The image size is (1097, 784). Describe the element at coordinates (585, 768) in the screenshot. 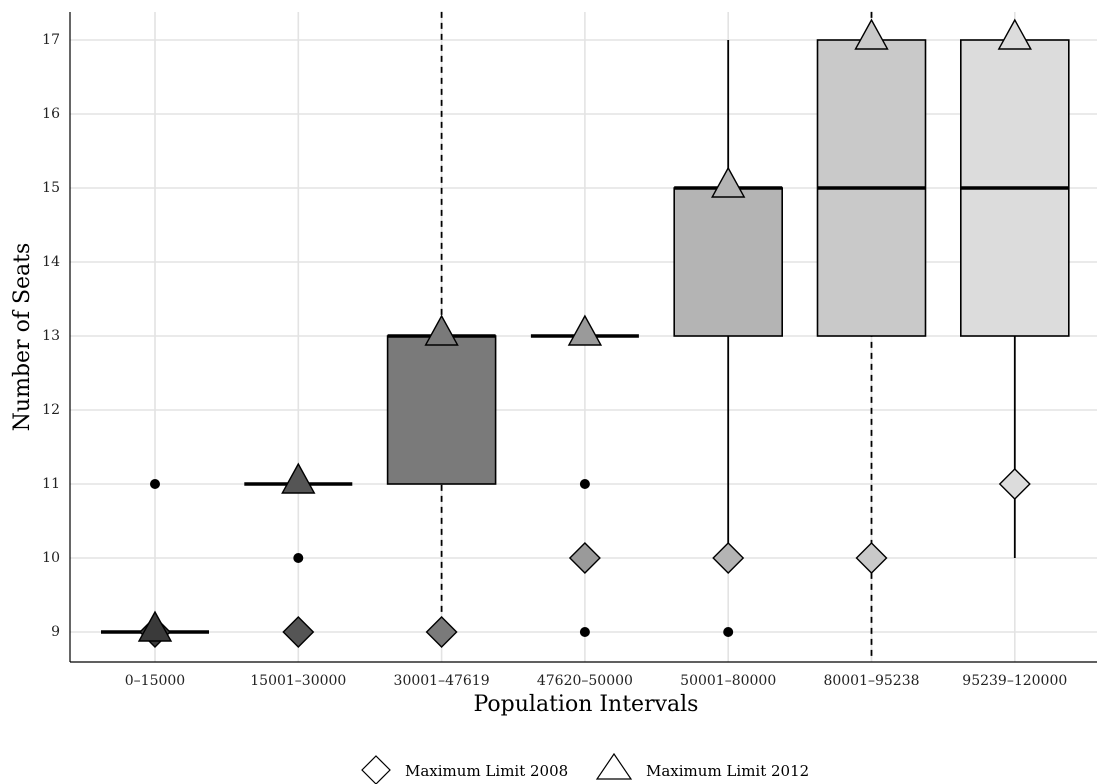

I see `legend: Maximum Limit 2008 Maximum Limit 2012` at that location.